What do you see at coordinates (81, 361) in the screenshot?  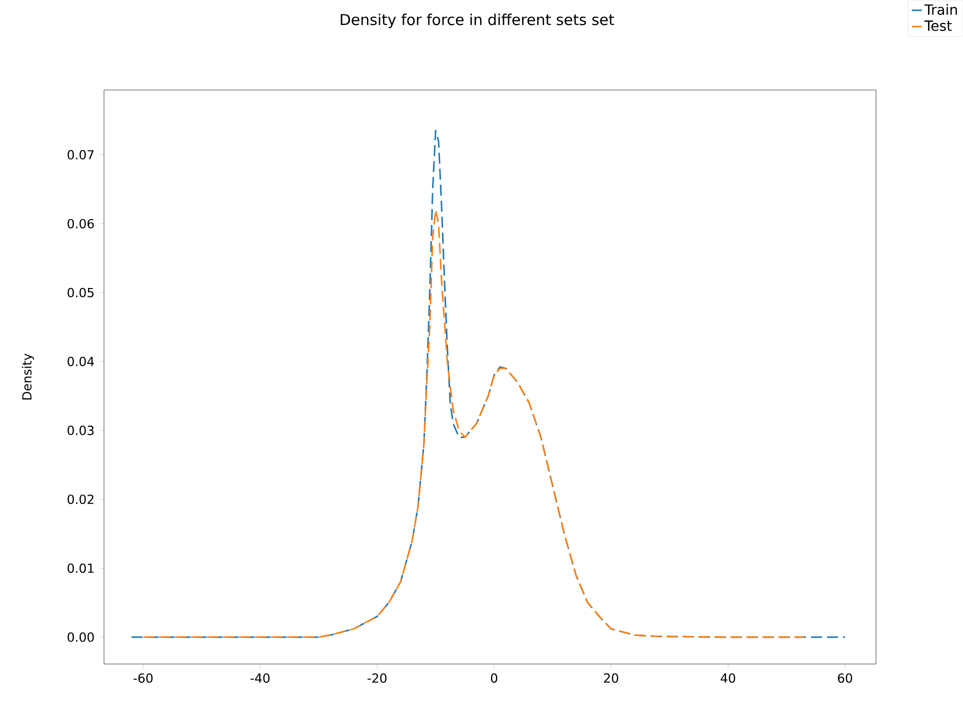 I see `y-tick-label: 0.04` at bounding box center [81, 361].